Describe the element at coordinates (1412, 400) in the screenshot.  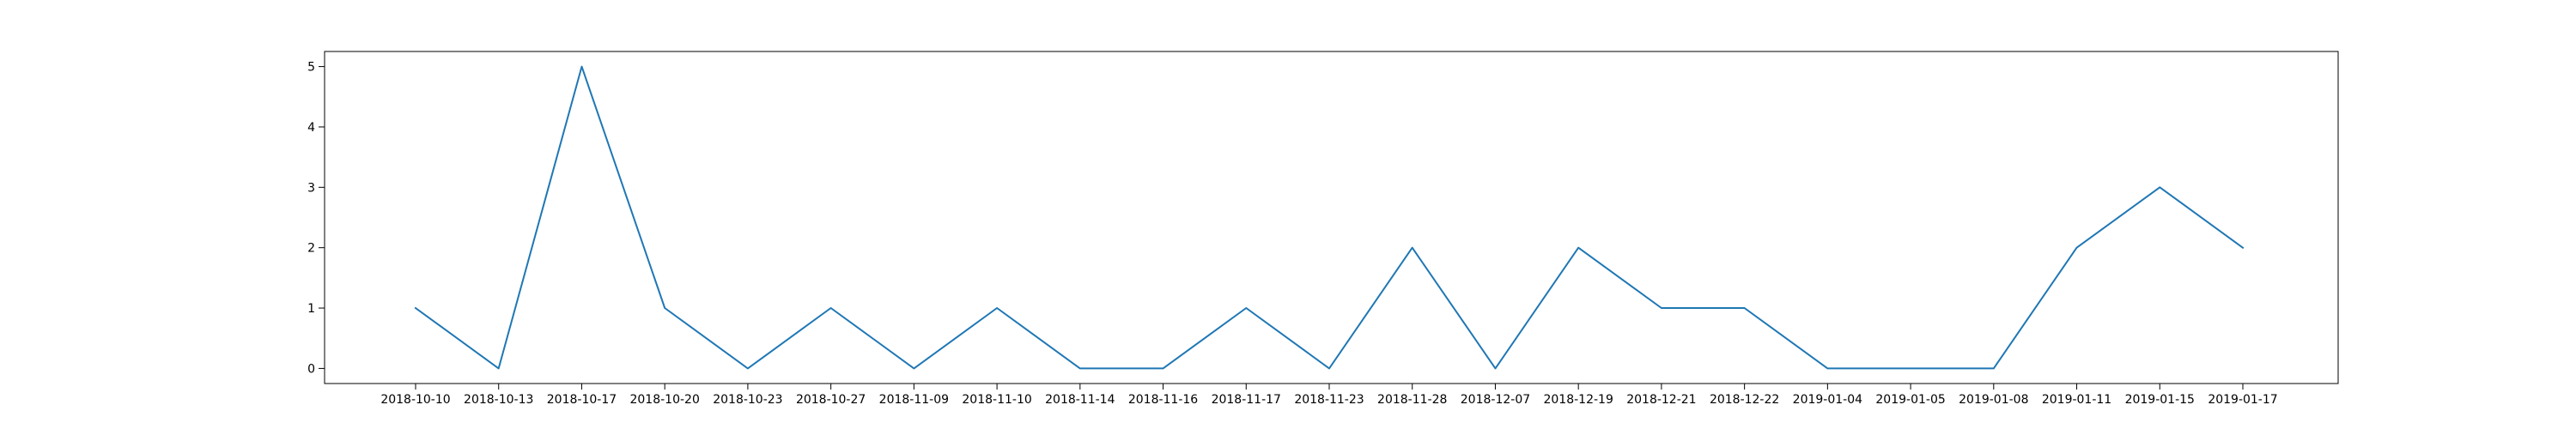
I see `x-tick-label: 2018-11-28` at that location.